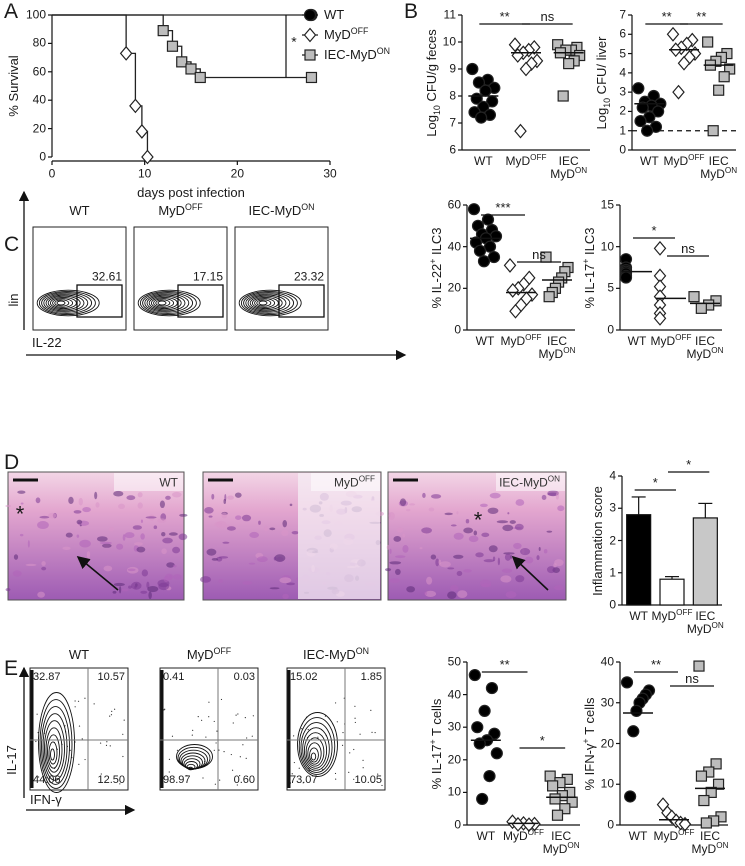  What do you see at coordinates (590, 286) in the screenshot?
I see `y-axis-label-part: % IL-17` at bounding box center [590, 286].